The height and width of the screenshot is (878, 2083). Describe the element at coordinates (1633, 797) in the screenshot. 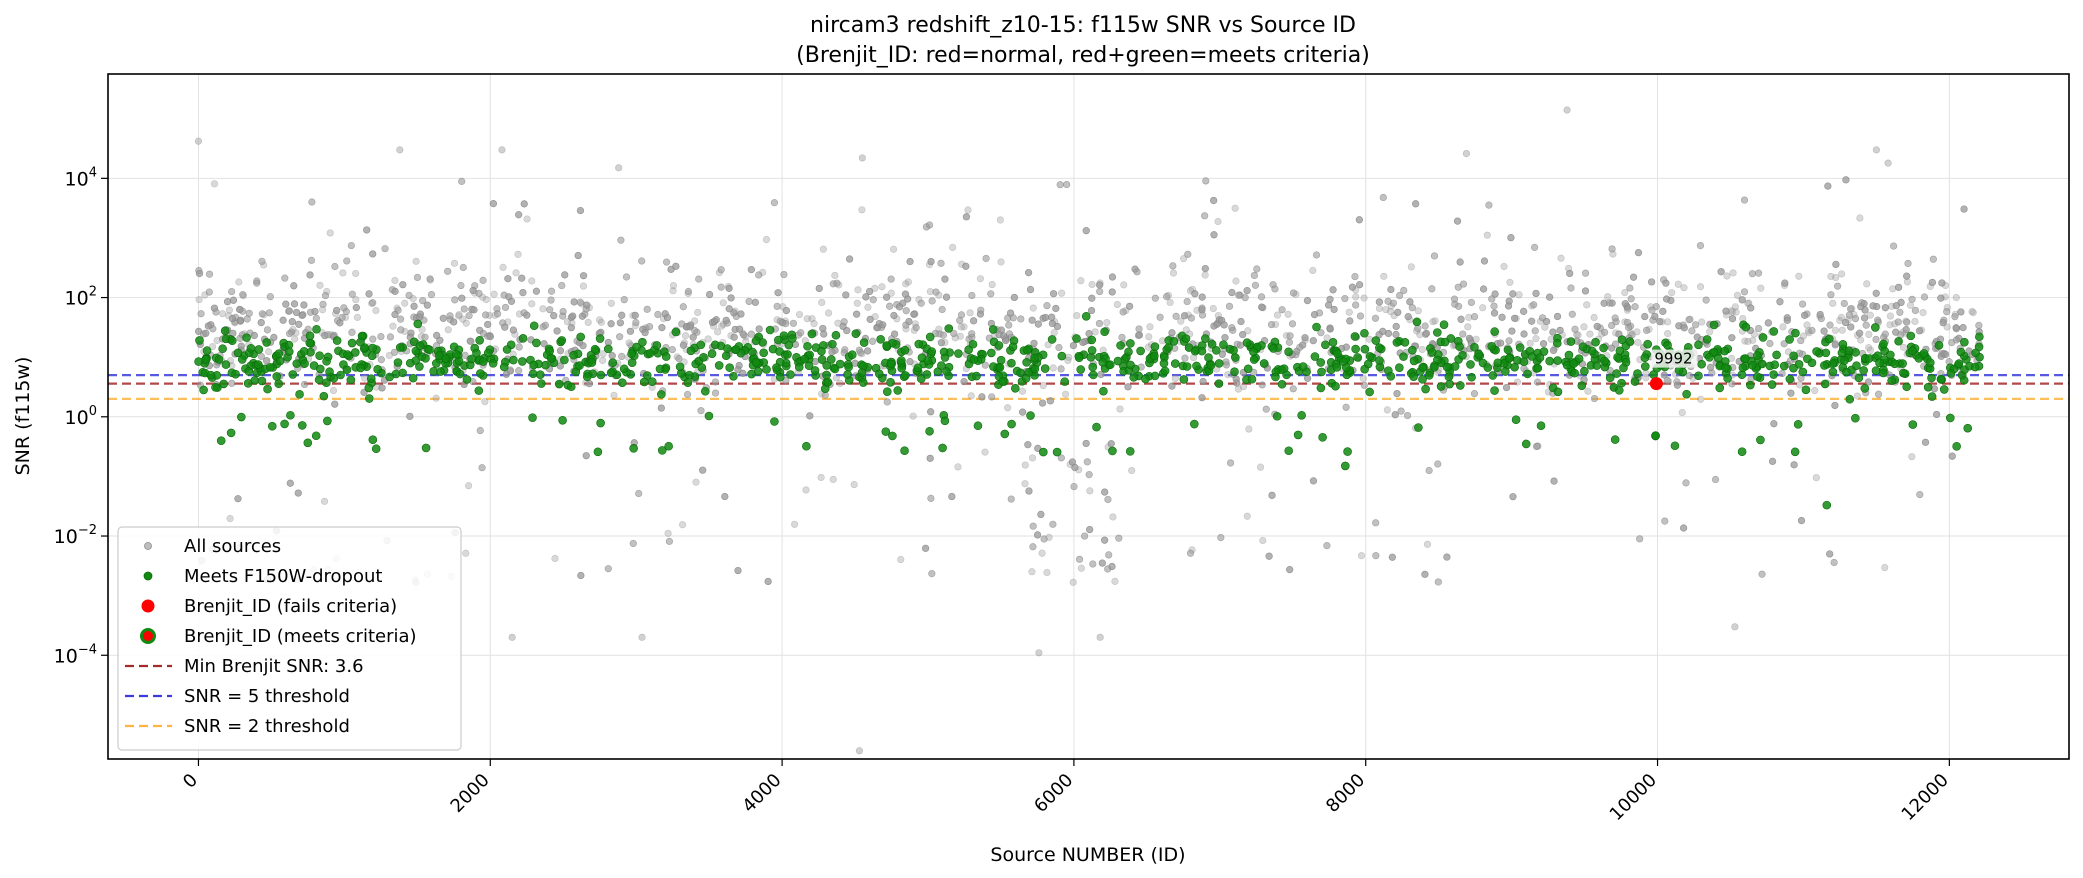

I see `x-tick-label: 10000` at that location.